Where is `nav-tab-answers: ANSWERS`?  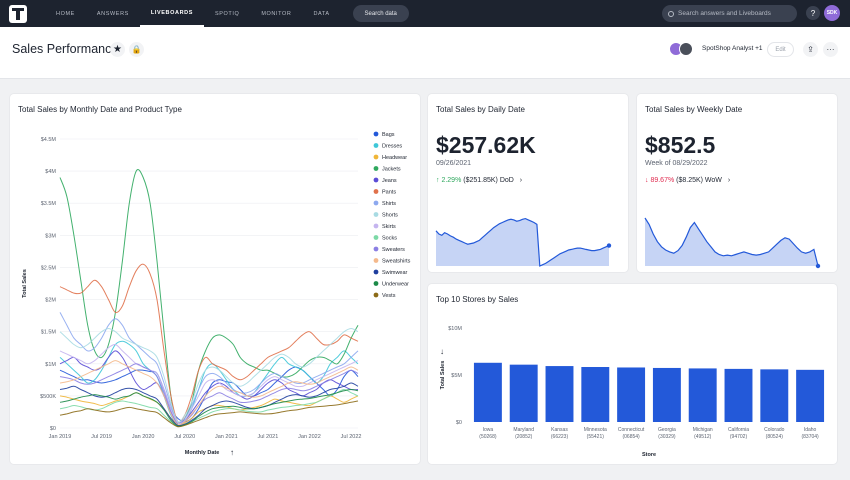 nav-tab-answers: ANSWERS is located at coordinates (112, 13).